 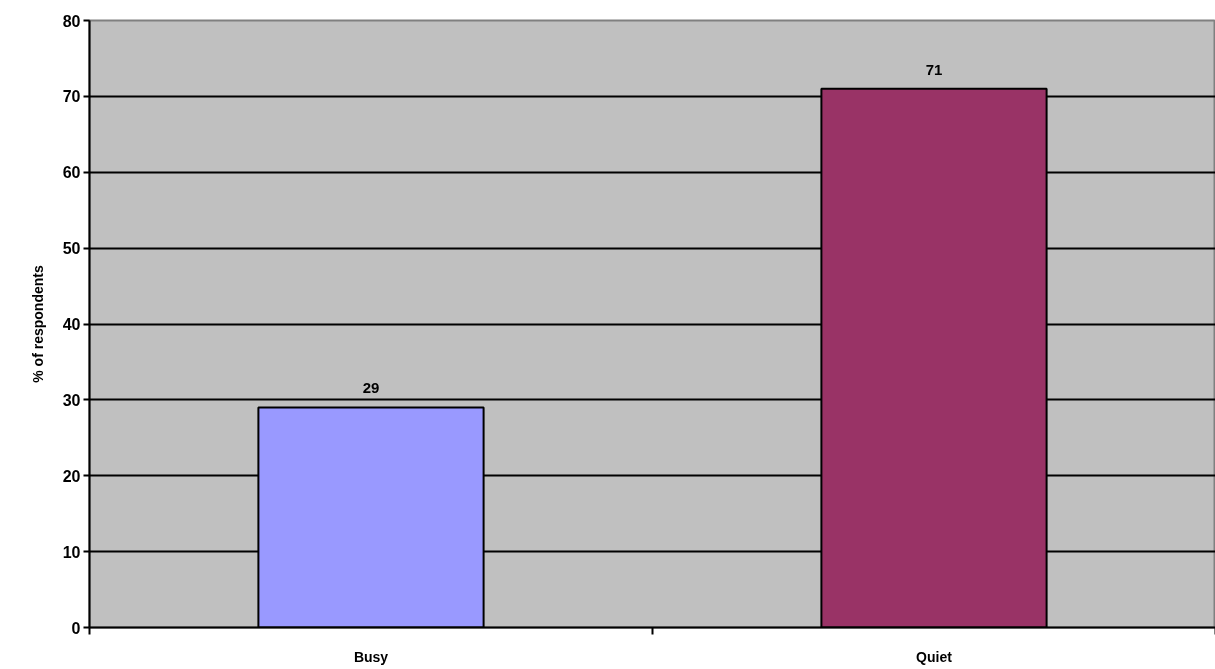 I want to click on x-tick-label: Quiet, so click(x=934, y=656).